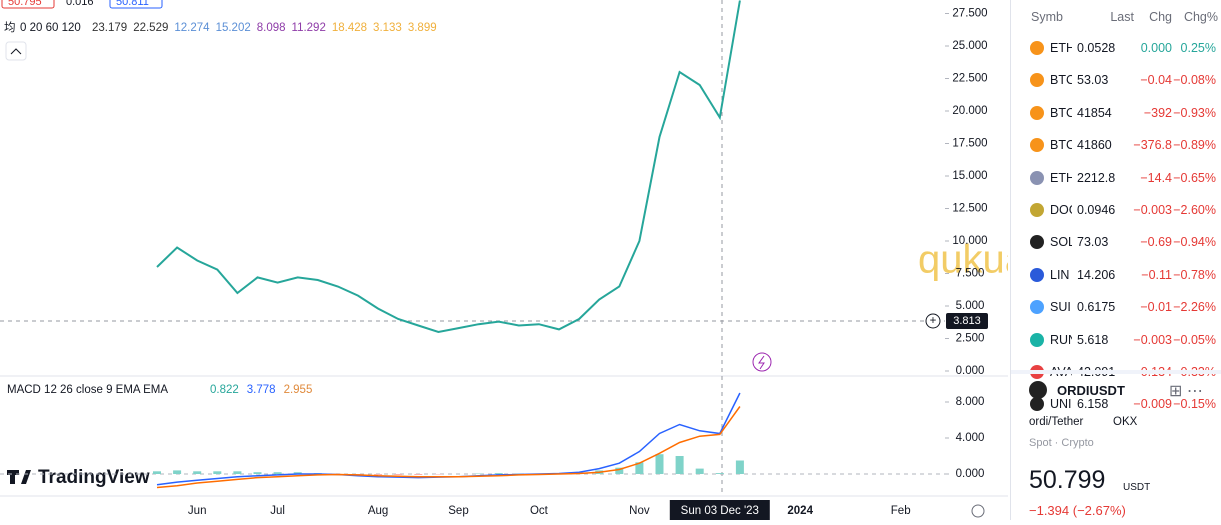  What do you see at coordinates (1067, 480) in the screenshot?
I see `price: 50.799` at bounding box center [1067, 480].